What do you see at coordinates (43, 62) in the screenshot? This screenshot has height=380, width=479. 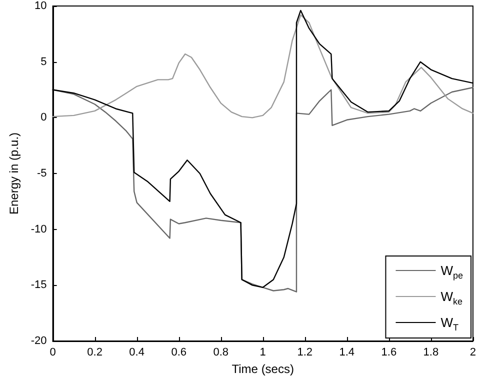 I see `y-tick-label: 5` at bounding box center [43, 62].